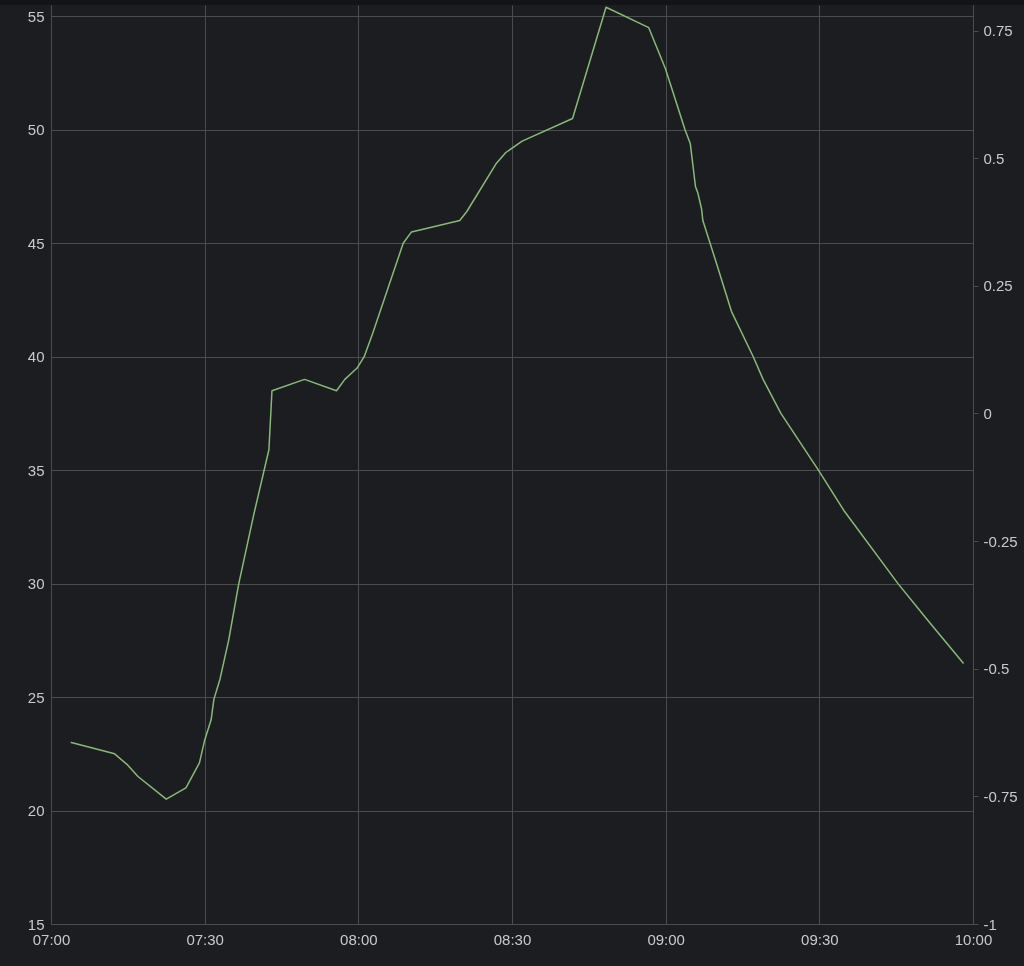  What do you see at coordinates (998, 31) in the screenshot?
I see `y2-tick-label: 0.75` at bounding box center [998, 31].